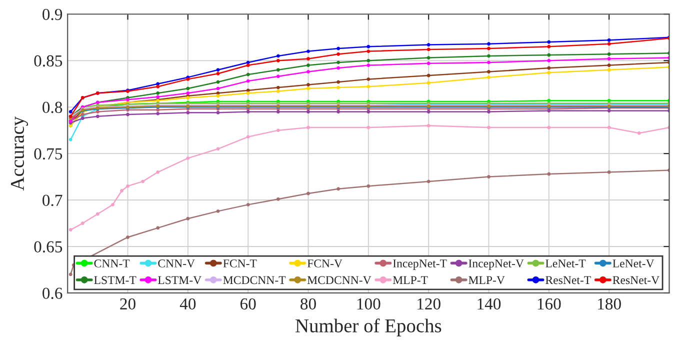  I want to click on legend-label: IncepNet-V, so click(496, 265).